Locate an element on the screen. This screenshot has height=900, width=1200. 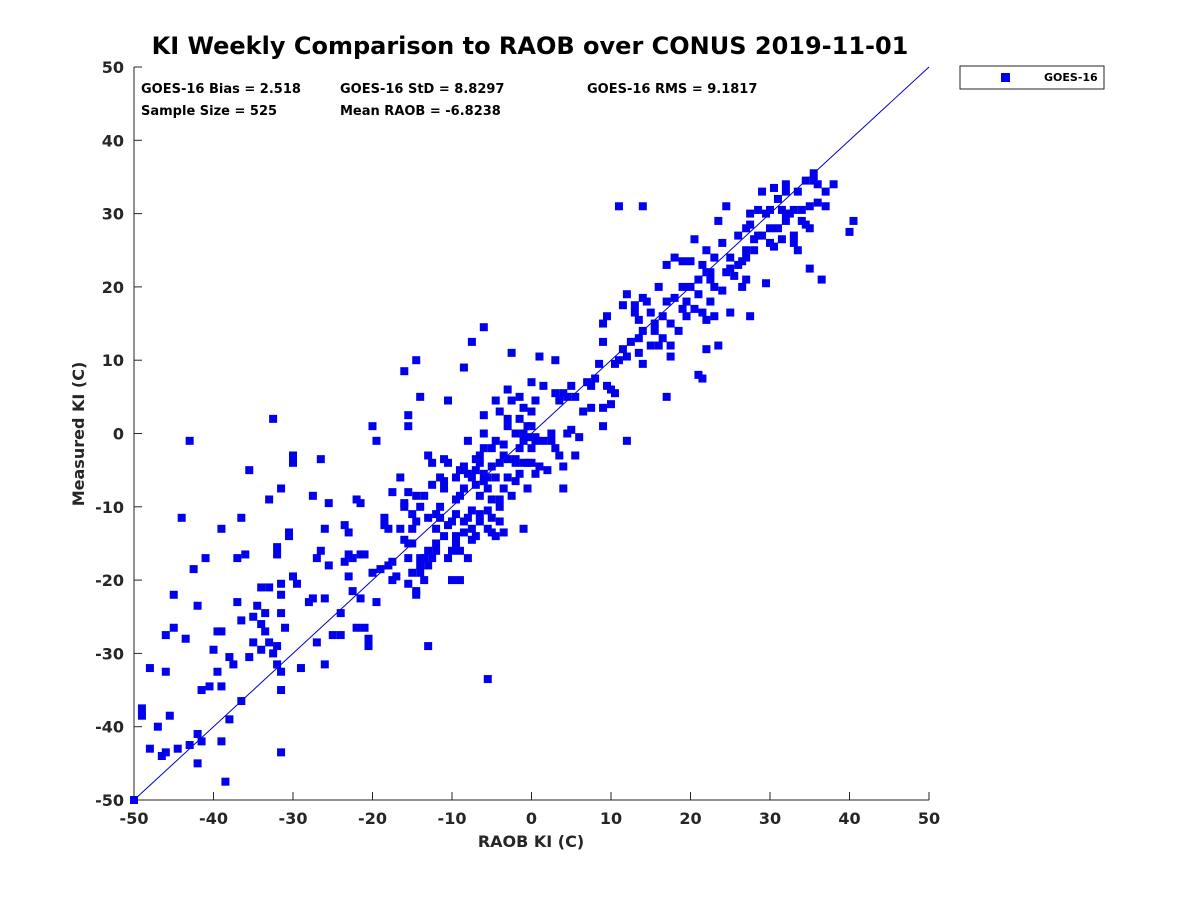
x-tick-label: -50 is located at coordinates (134, 818).